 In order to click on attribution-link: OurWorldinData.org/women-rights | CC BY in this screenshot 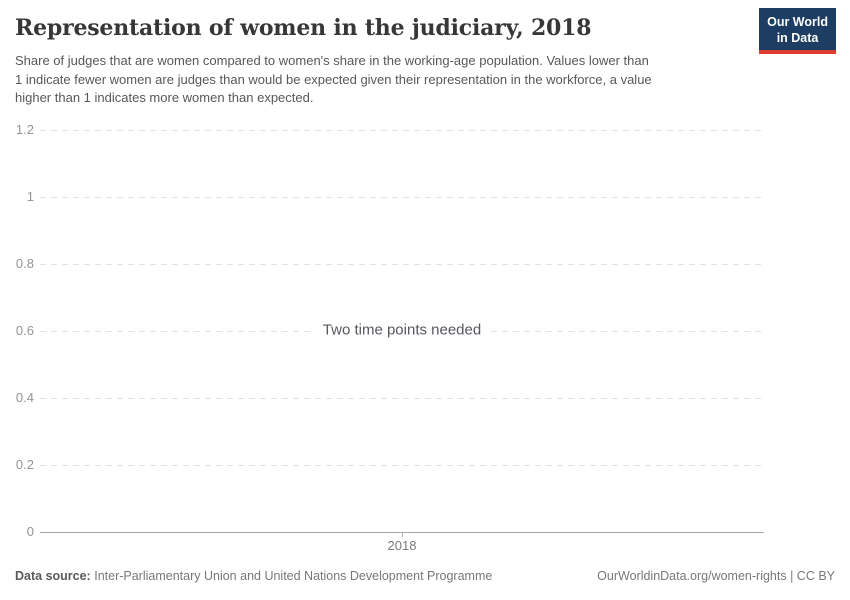, I will do `click(716, 576)`.